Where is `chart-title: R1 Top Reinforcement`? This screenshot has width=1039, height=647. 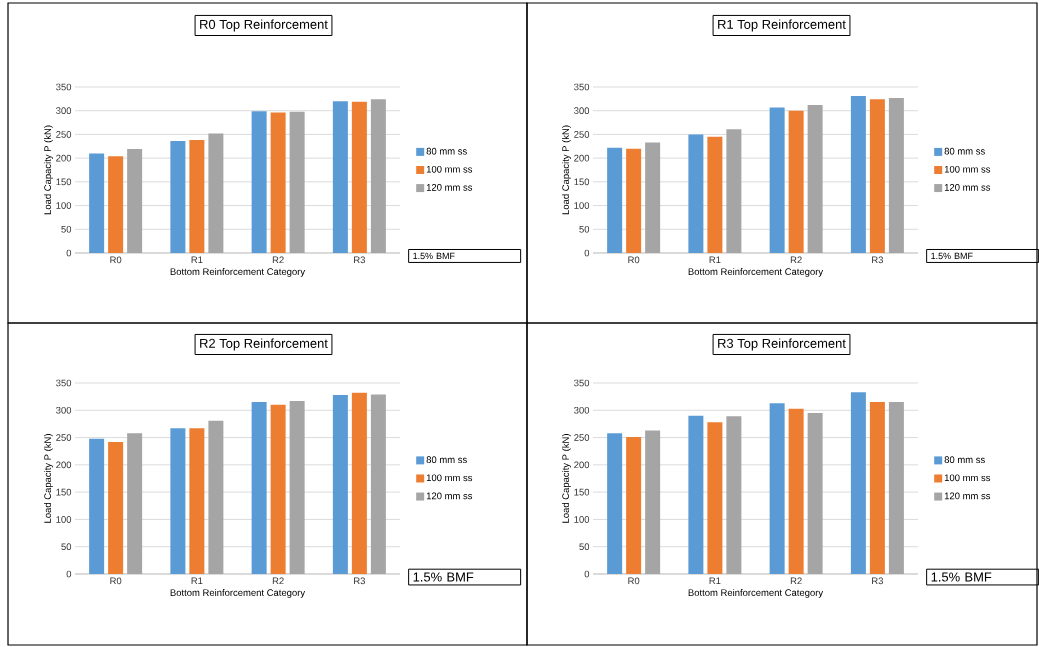 chart-title: R1 Top Reinforcement is located at coordinates (782, 25).